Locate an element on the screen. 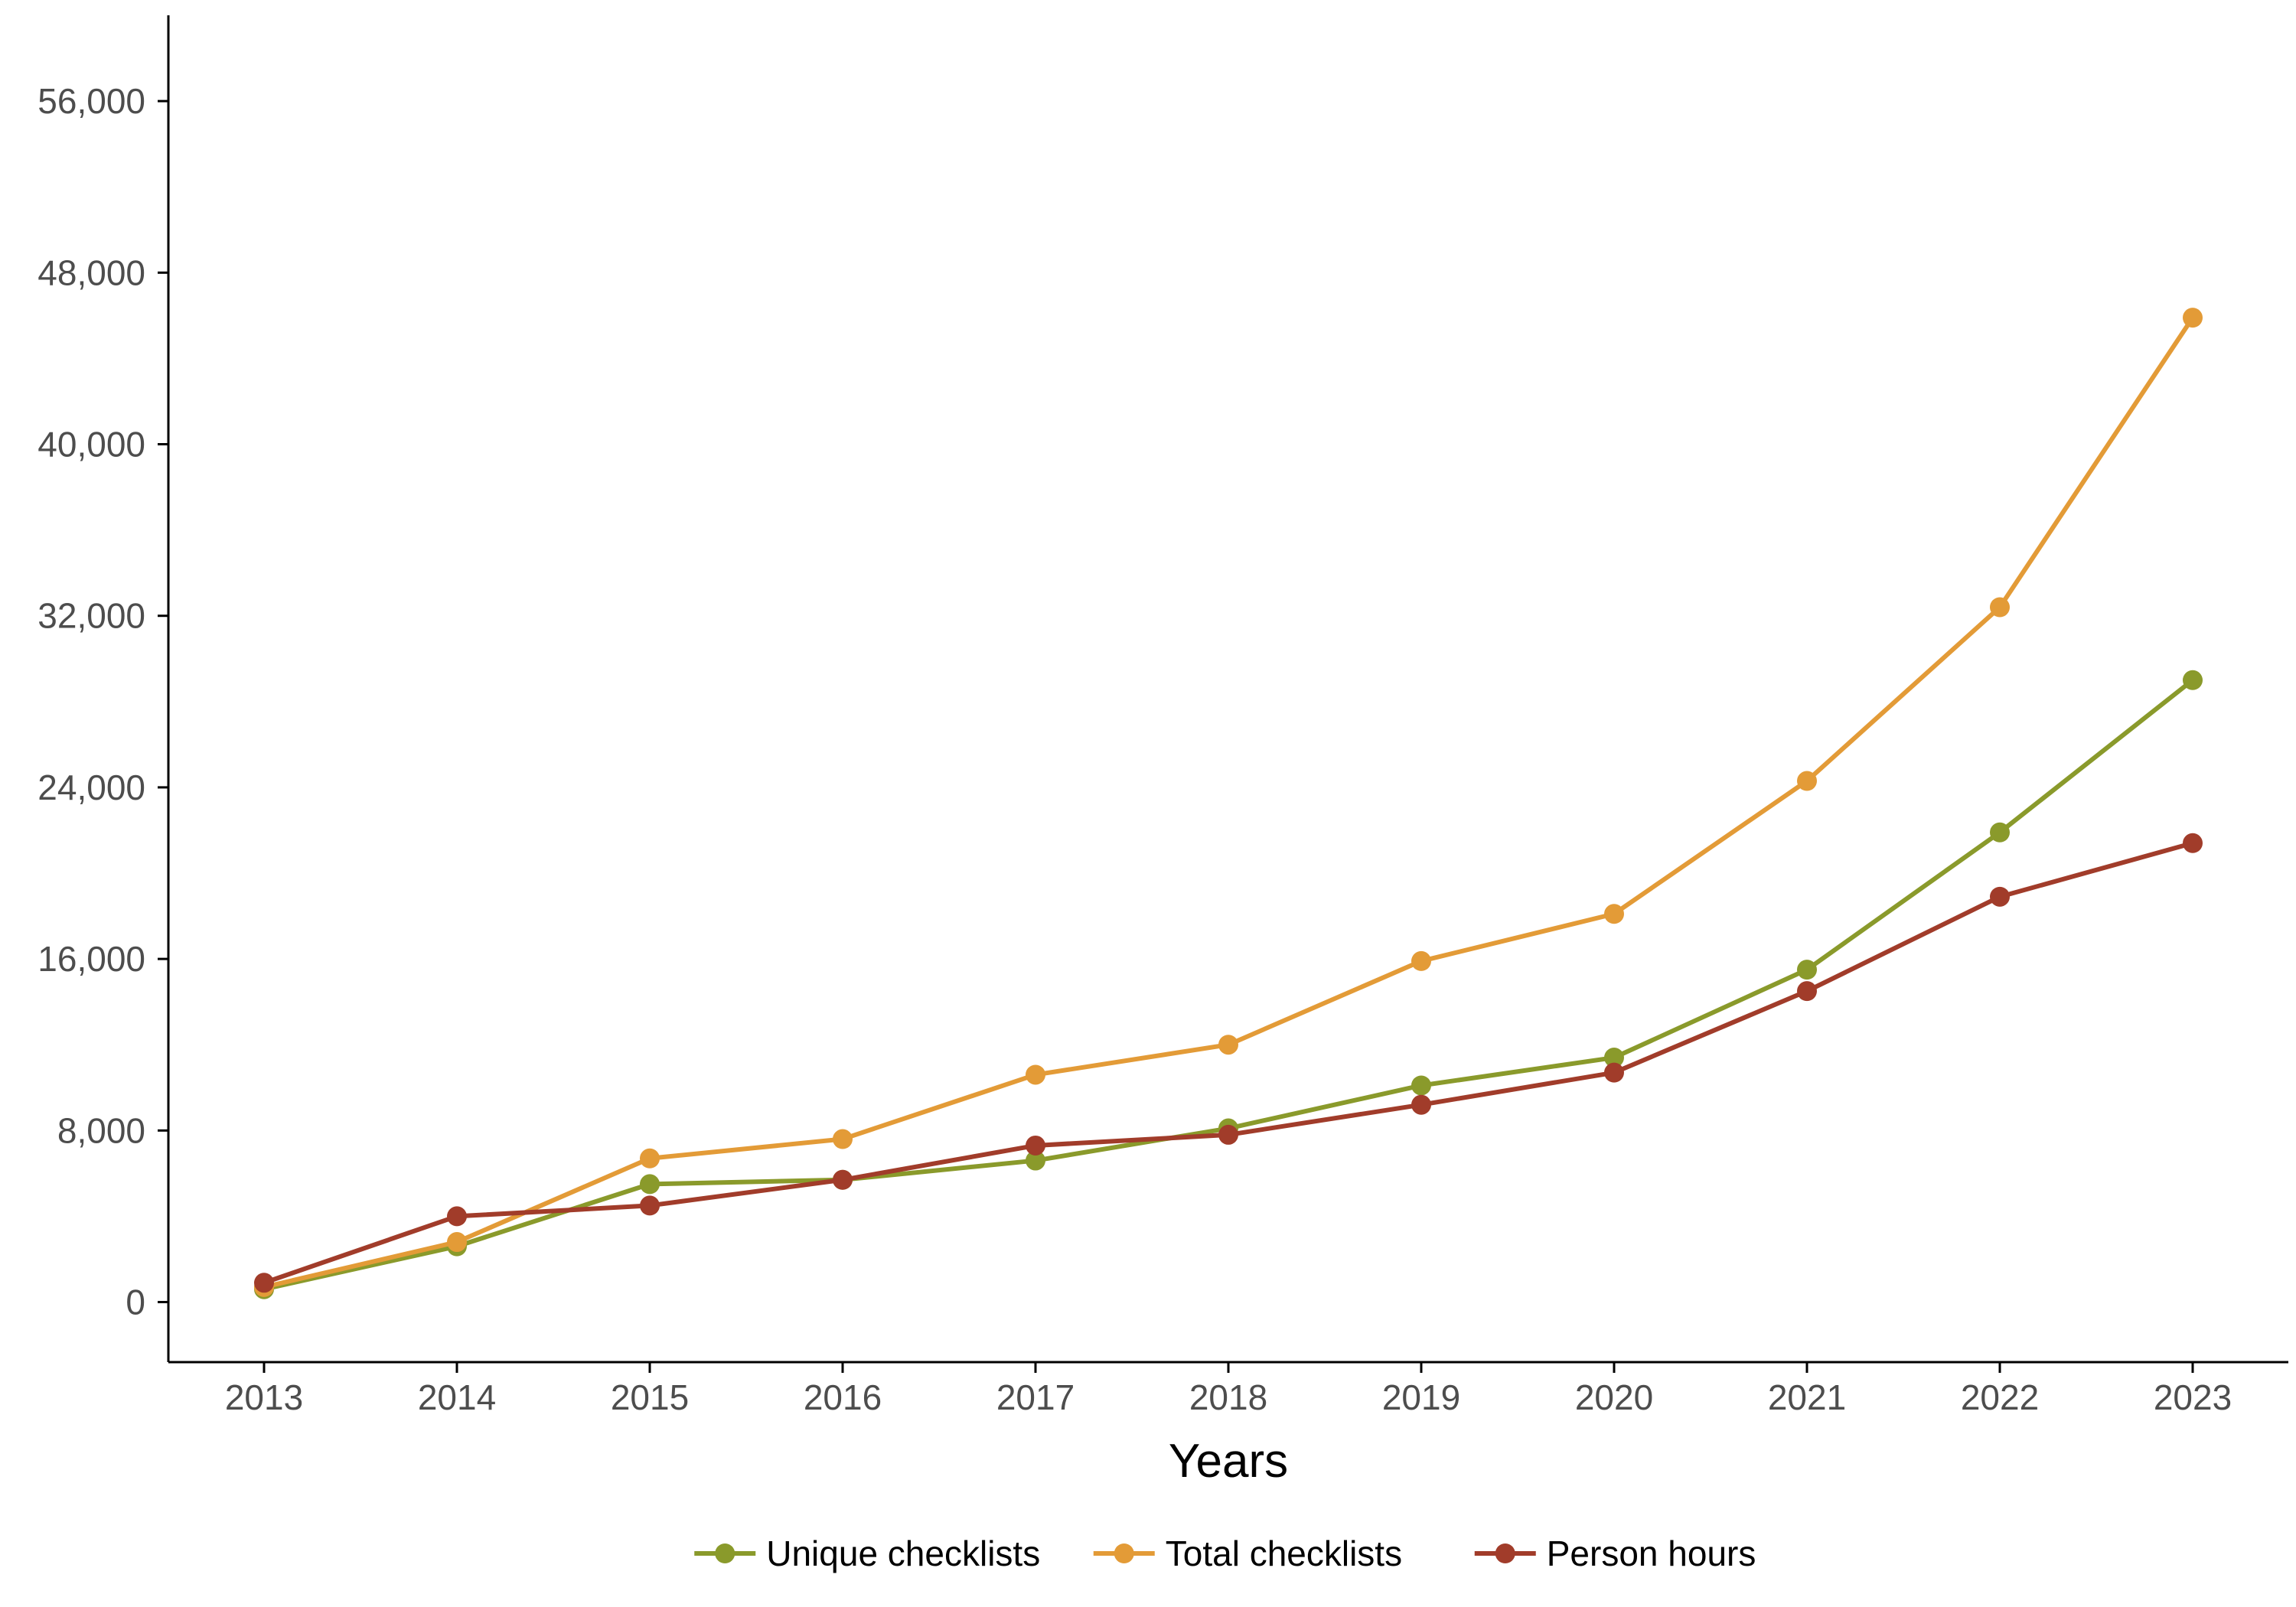 Image resolution: width=2296 pixels, height=1607 pixels. x-tick-label: 2018 is located at coordinates (1228, 1397).